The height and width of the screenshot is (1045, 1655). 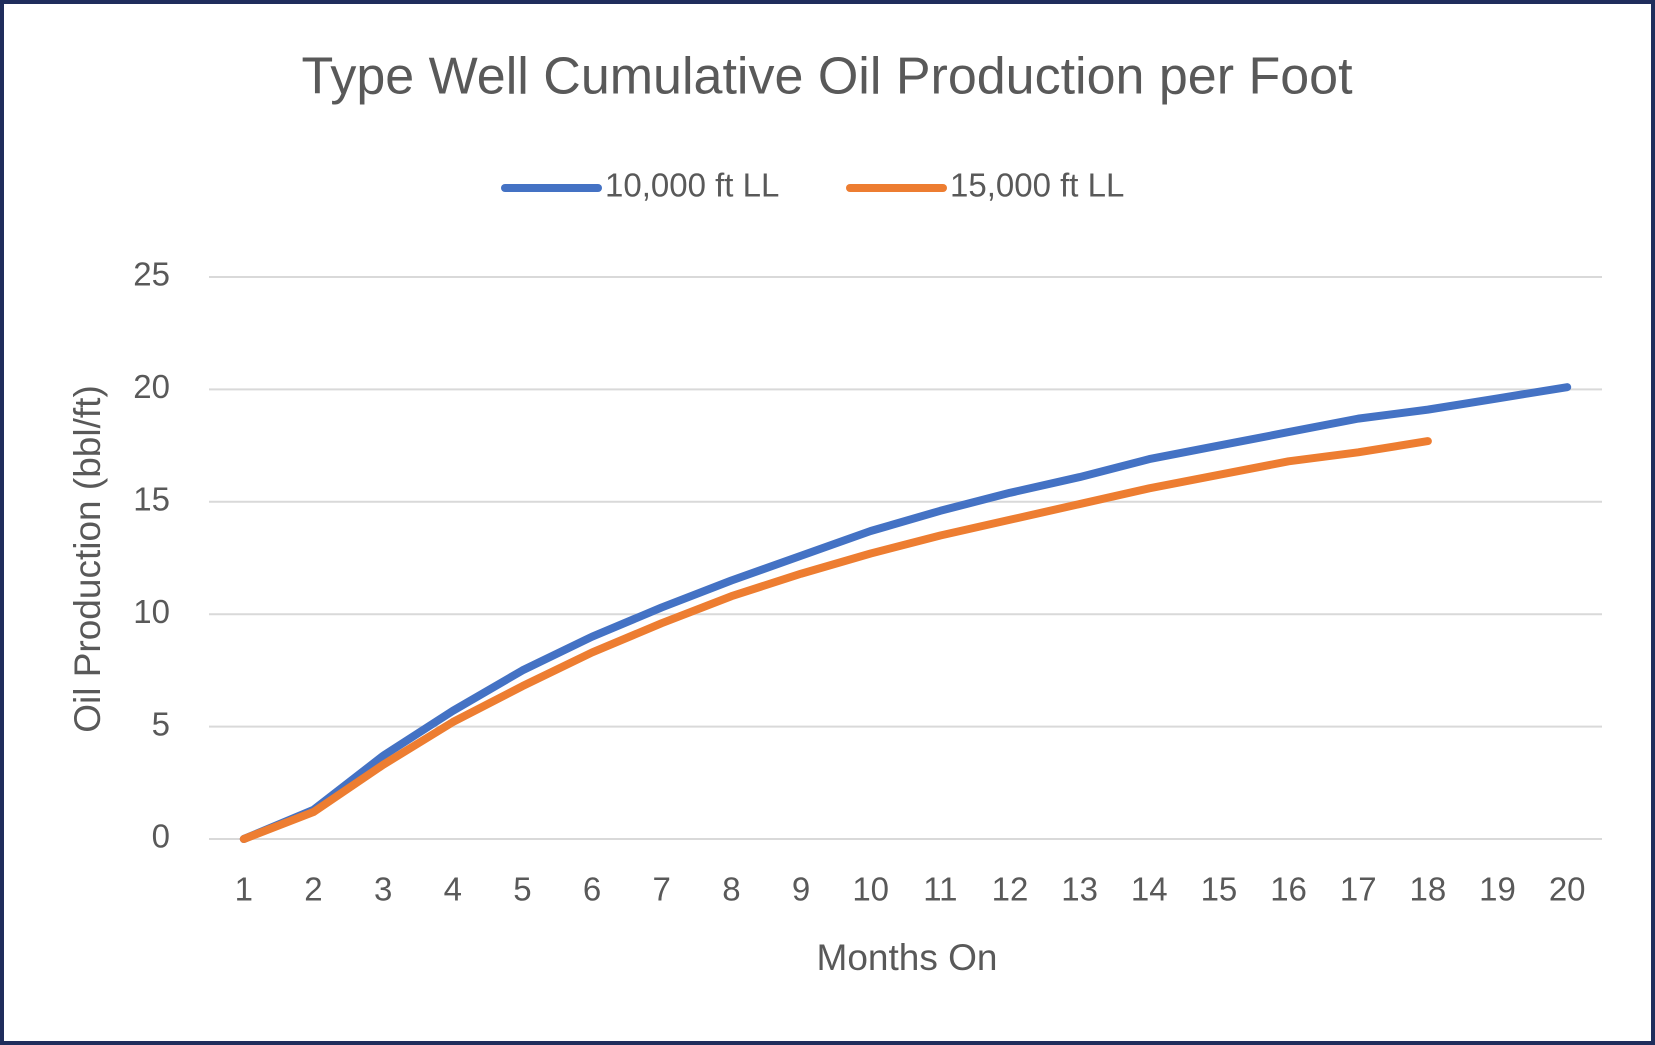 What do you see at coordinates (87, 559) in the screenshot?
I see `y-axis-label: Oil Production (bbl/ft)` at bounding box center [87, 559].